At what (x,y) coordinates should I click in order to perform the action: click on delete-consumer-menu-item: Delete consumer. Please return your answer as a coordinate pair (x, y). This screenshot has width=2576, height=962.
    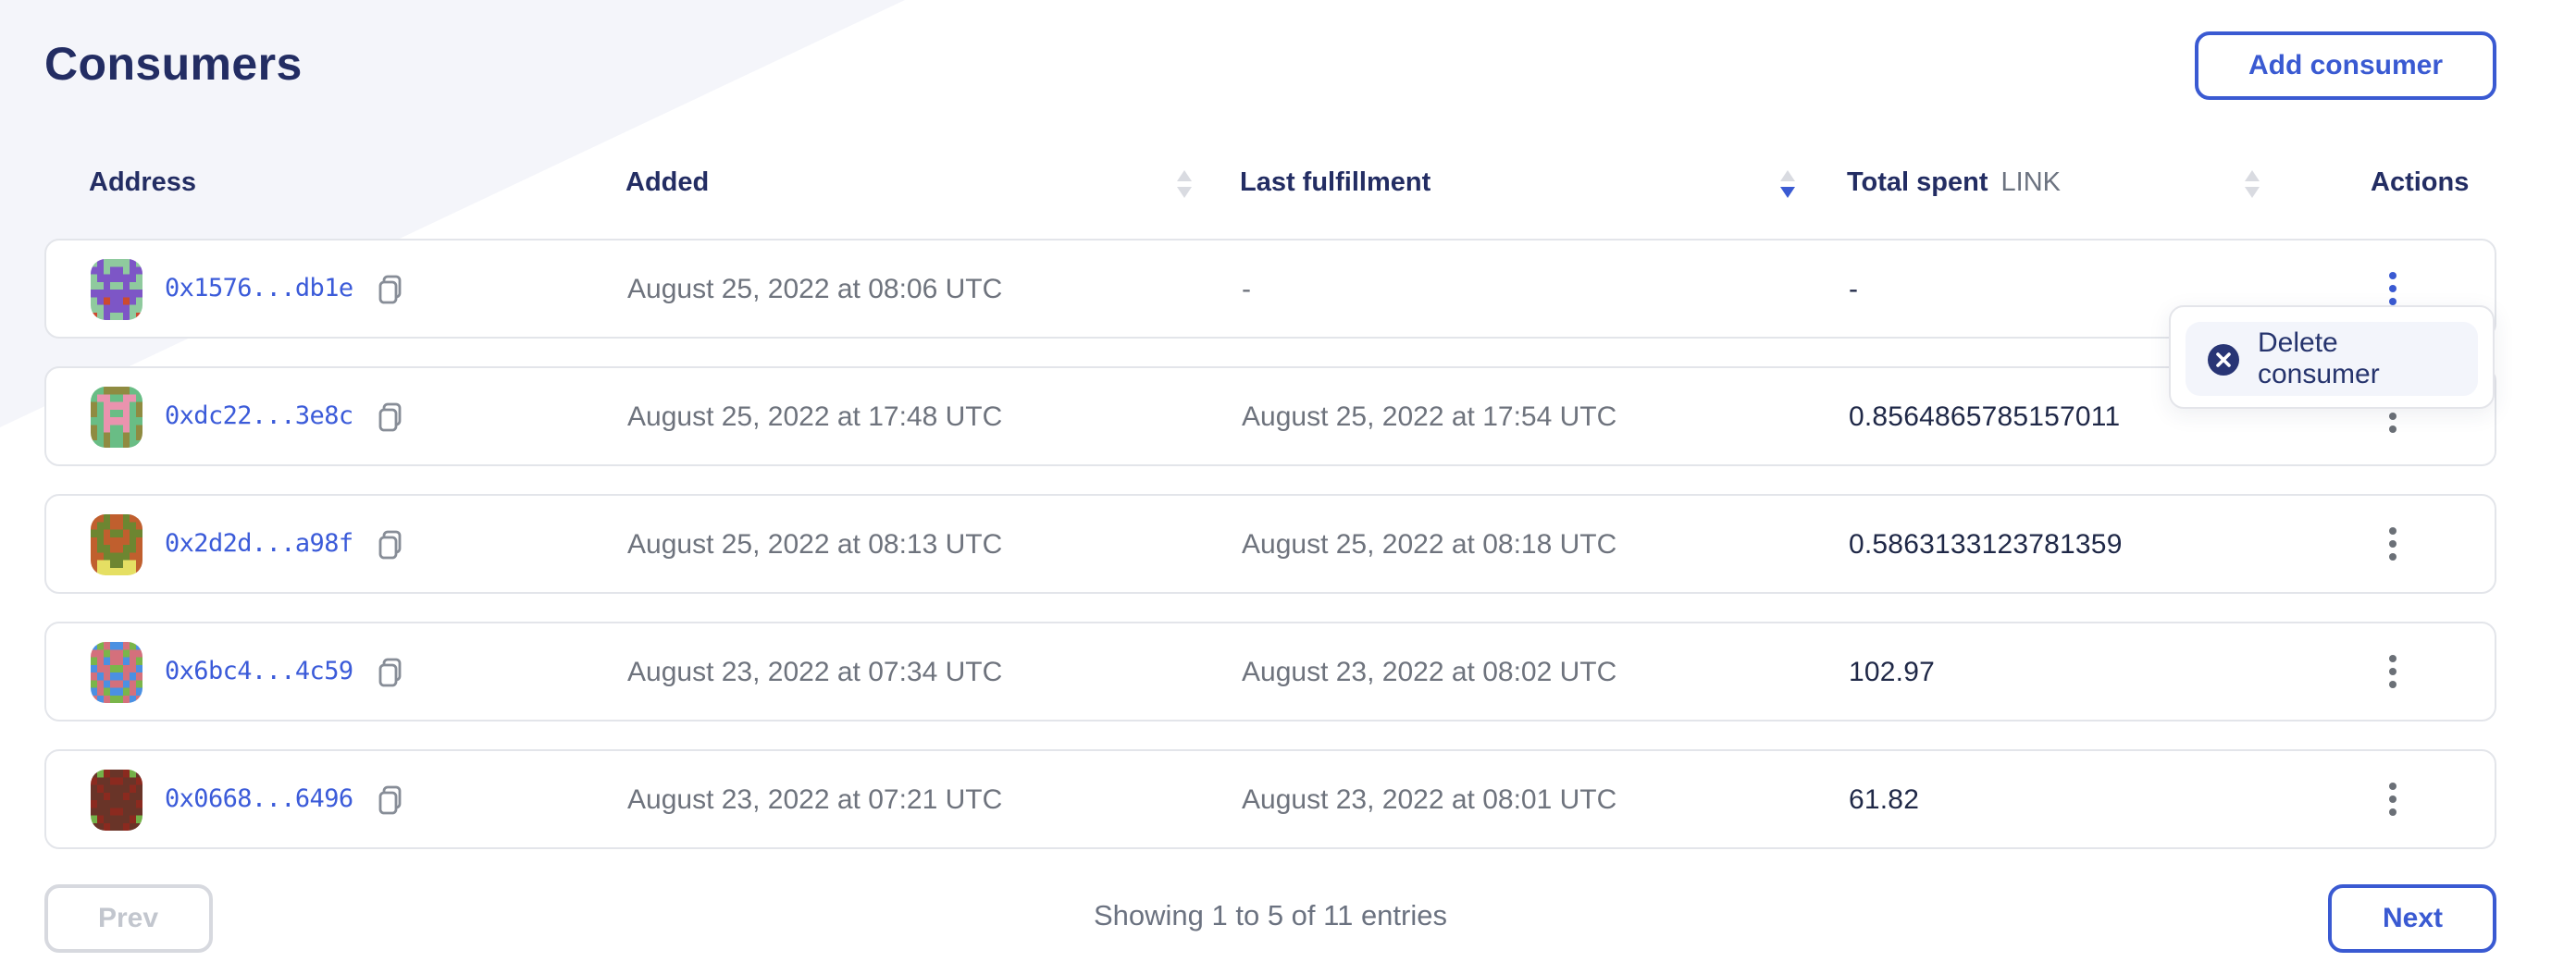
    Looking at the image, I should click on (2332, 359).